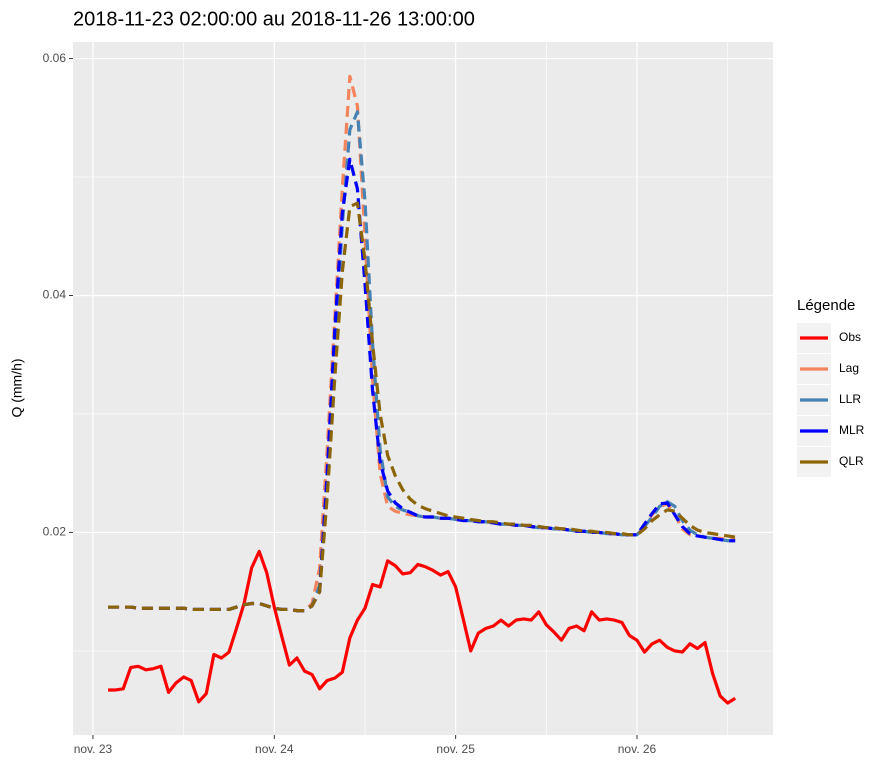 The image size is (878, 760). Describe the element at coordinates (17, 387) in the screenshot. I see `y-axis-label: Q (mm/h)` at that location.